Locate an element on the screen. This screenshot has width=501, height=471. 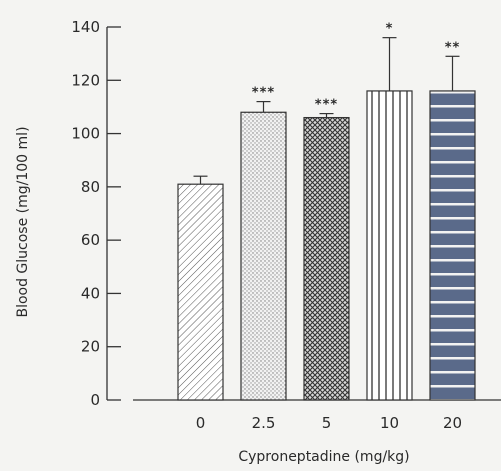
significance-label: ** is located at coordinates (453, 47).